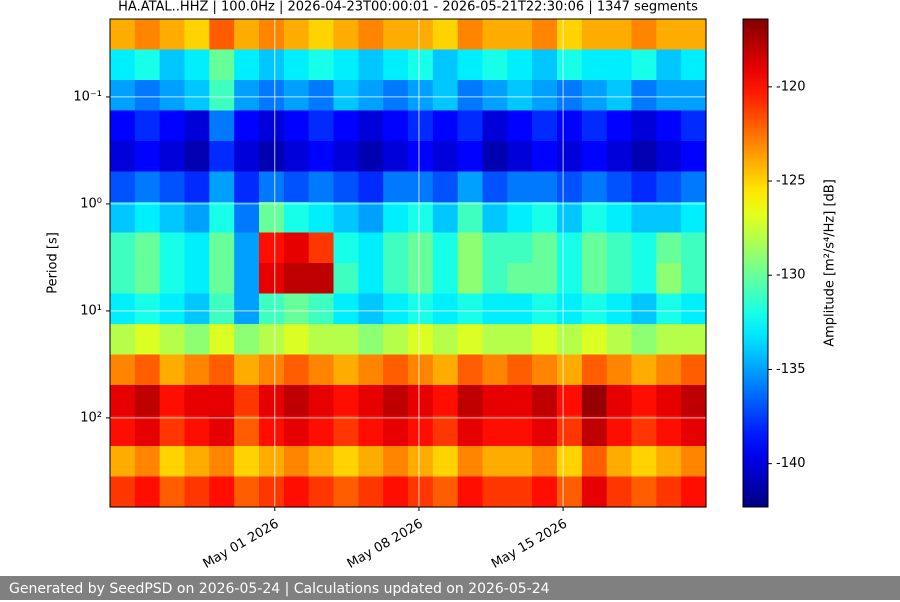  What do you see at coordinates (91, 203) in the screenshot?
I see `y-tick-label: 10⁰` at bounding box center [91, 203].